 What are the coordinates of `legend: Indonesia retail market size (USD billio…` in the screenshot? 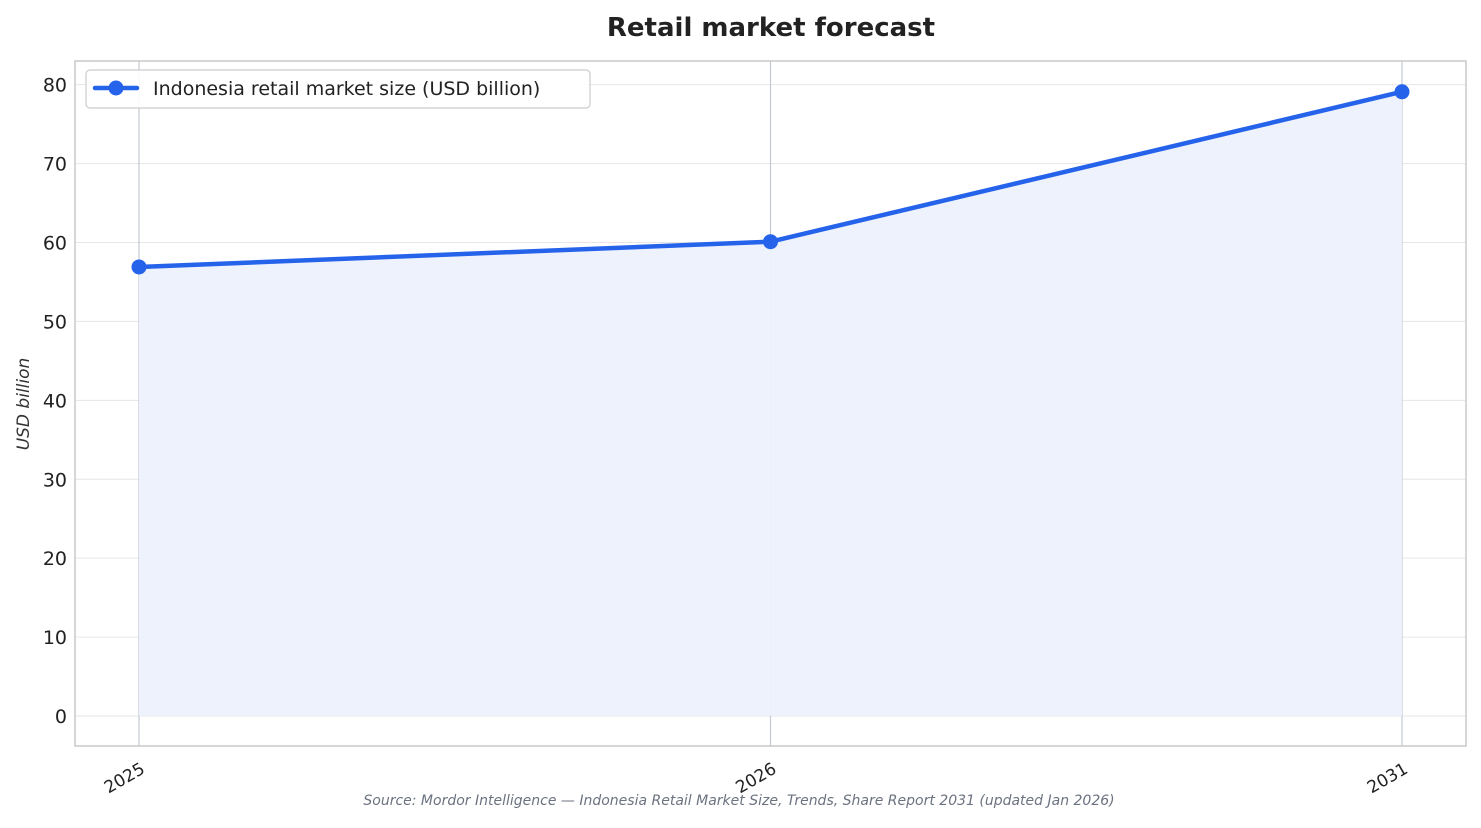 It's located at (338, 89).